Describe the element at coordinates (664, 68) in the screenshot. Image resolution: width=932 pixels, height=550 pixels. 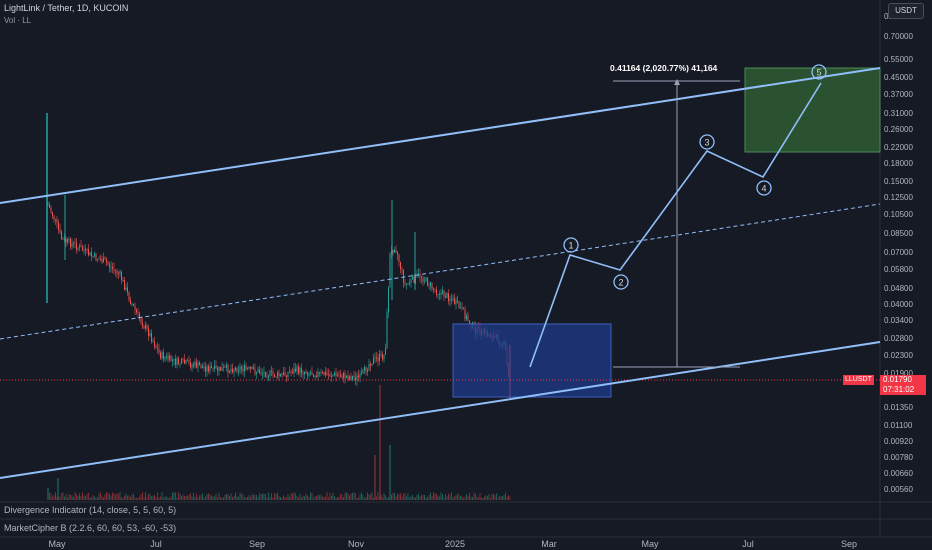
I see `measure-label: 0.41164 (2,020.77%) 41,164` at that location.